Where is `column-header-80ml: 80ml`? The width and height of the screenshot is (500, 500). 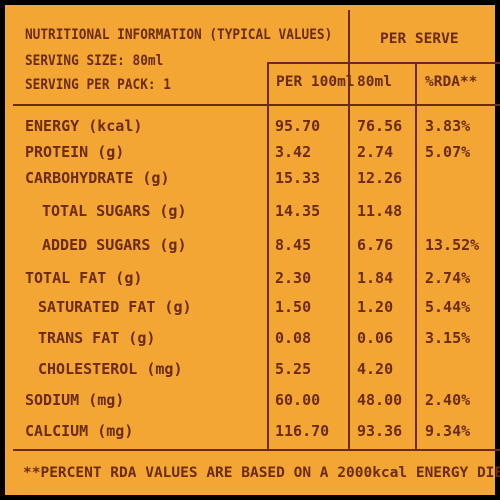 column-header-80ml: 80ml is located at coordinates (374, 82).